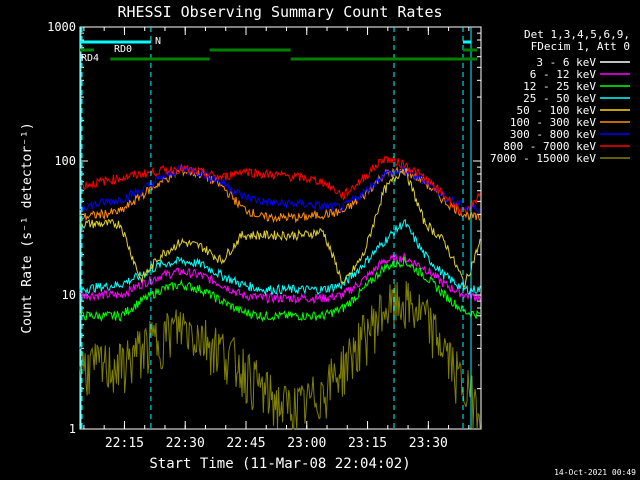  What do you see at coordinates (595, 472) in the screenshot?
I see `timestamp: 14-Oct-2021 00:49` at bounding box center [595, 472].